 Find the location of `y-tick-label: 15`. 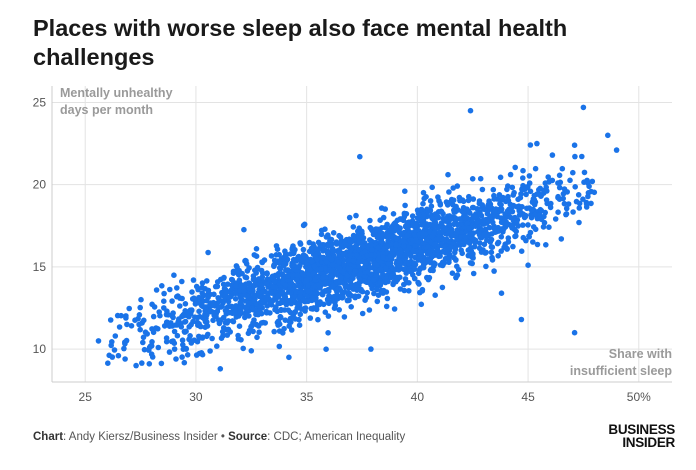

y-tick-label: 15 is located at coordinates (40, 267).